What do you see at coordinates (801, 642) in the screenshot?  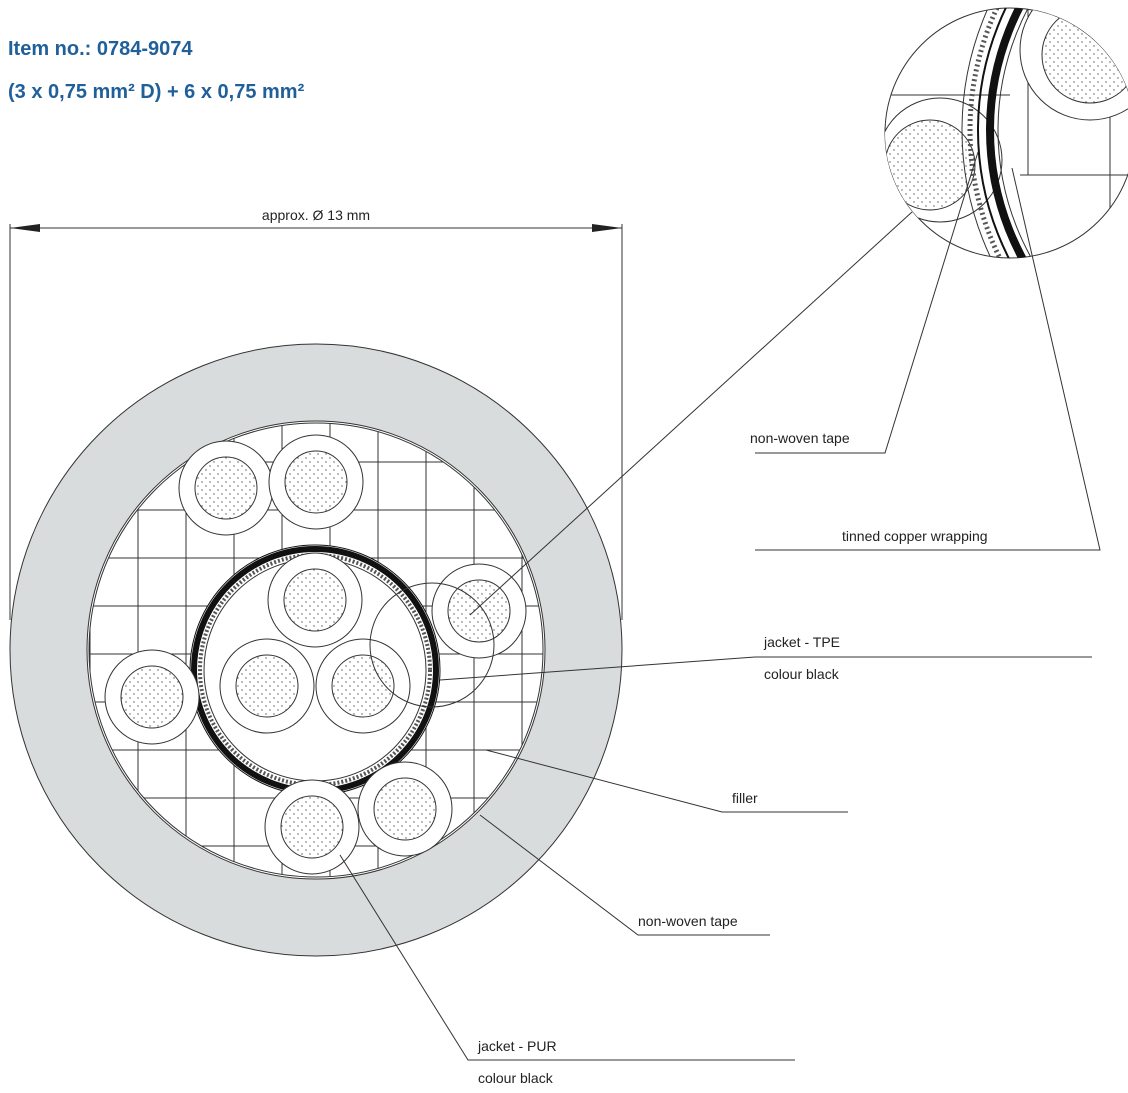 I see `label: jacket - TPE` at bounding box center [801, 642].